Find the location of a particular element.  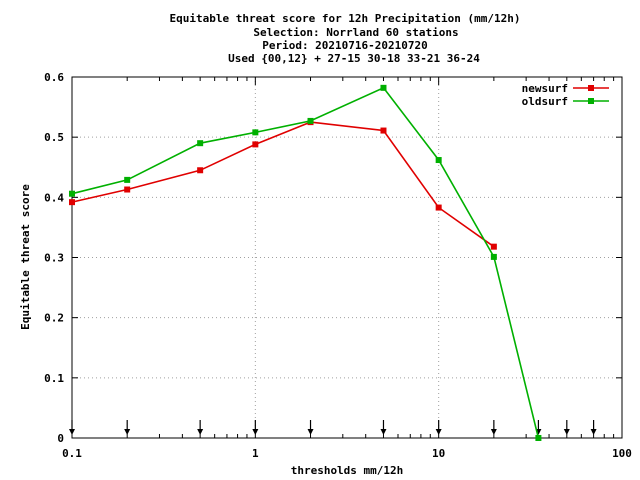

title-line-4: Used {00,12} + 27-15 30-18 33-21 36-24 is located at coordinates (354, 58).